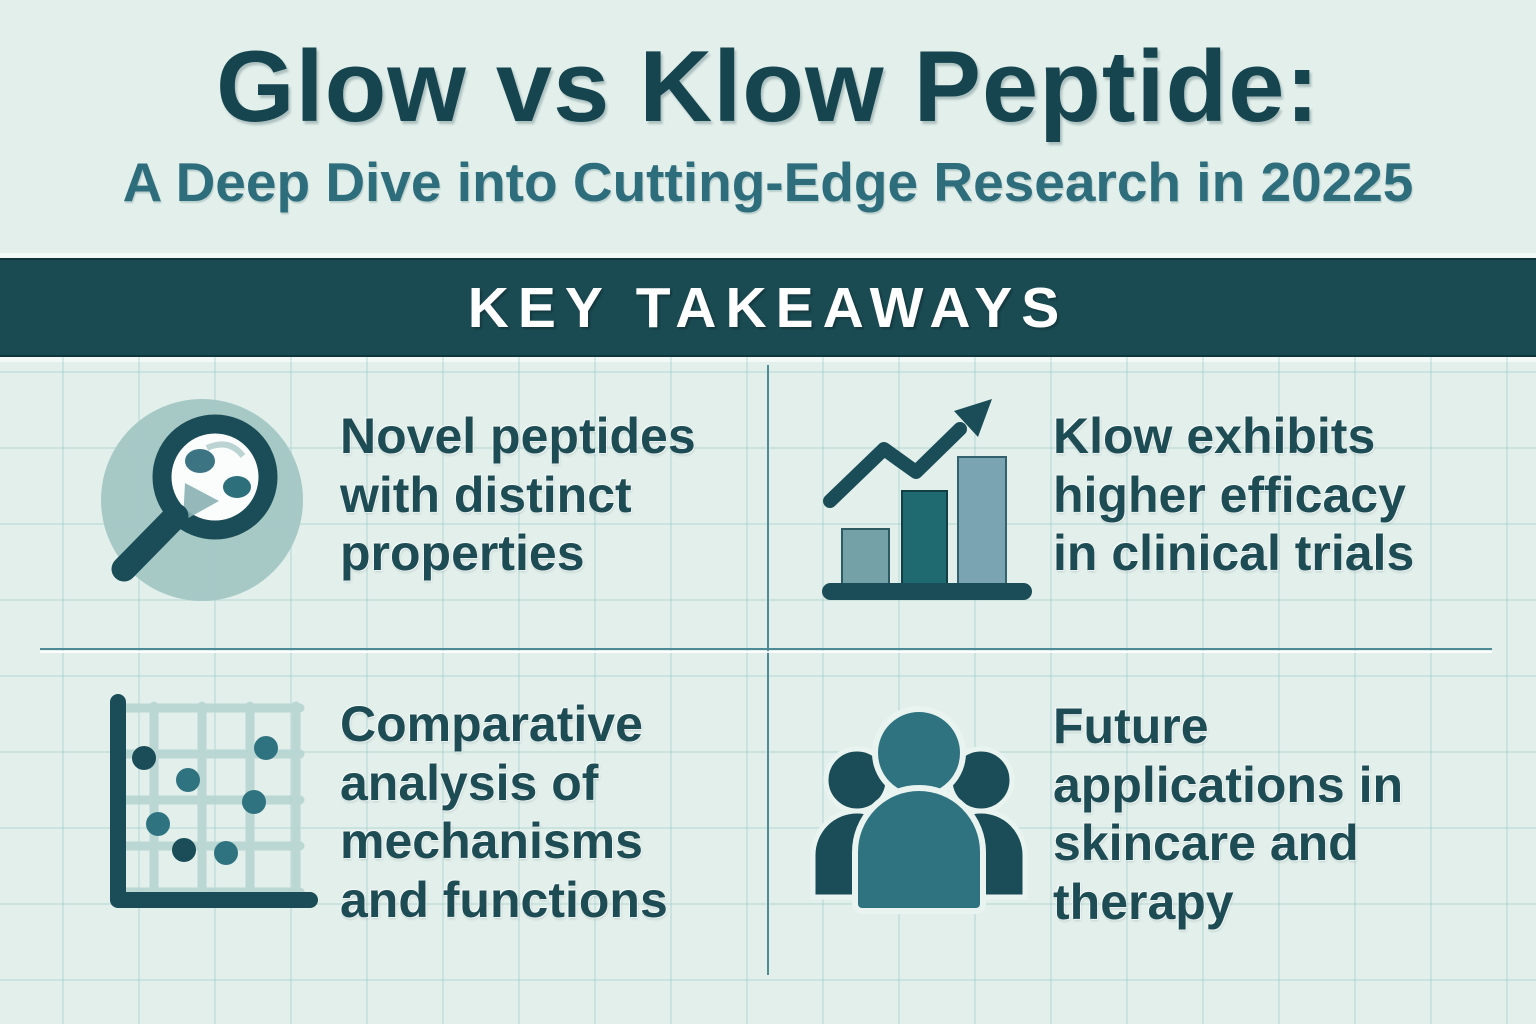 This screenshot has width=1536, height=1024. I want to click on scatter-plot-icon, so click(201, 808).